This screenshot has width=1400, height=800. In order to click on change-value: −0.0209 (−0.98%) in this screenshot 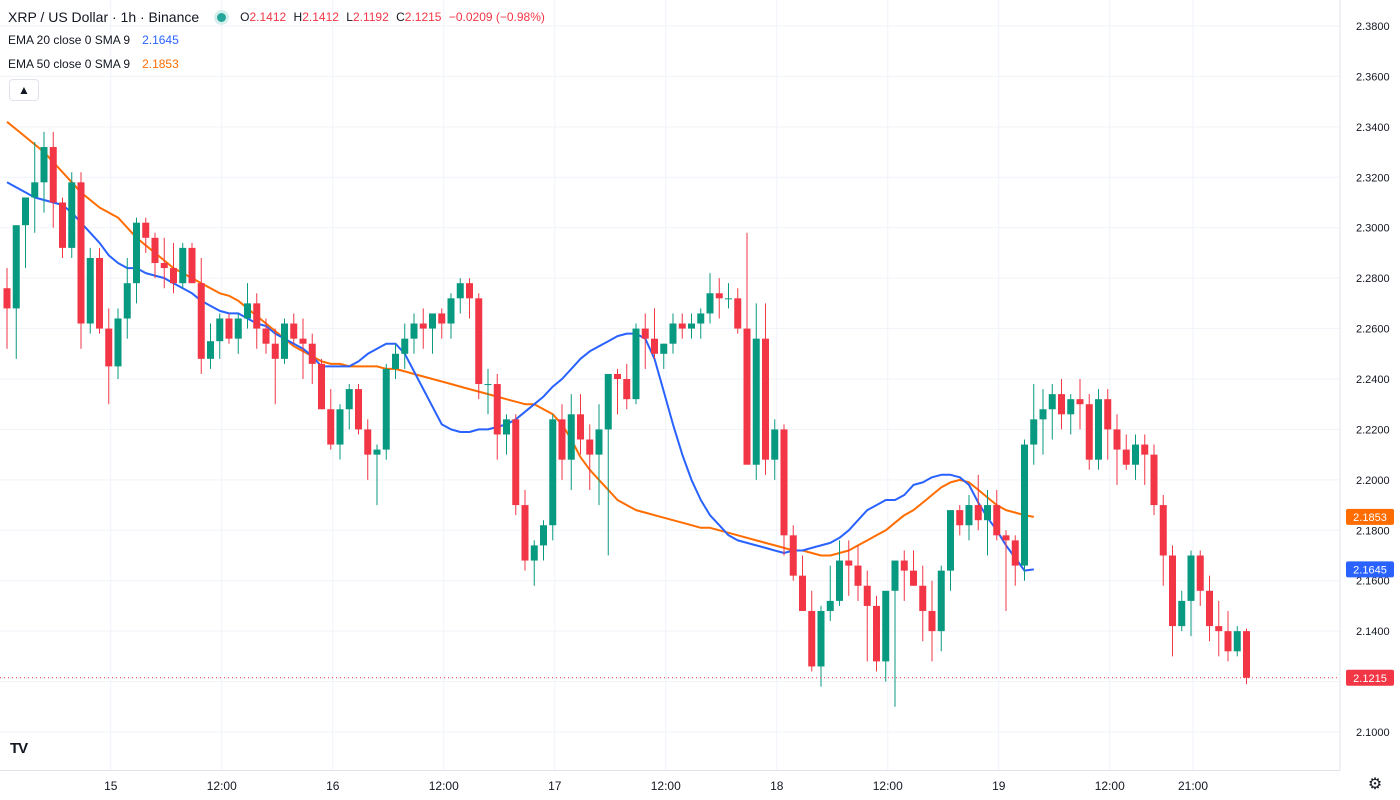, I will do `click(496, 17)`.